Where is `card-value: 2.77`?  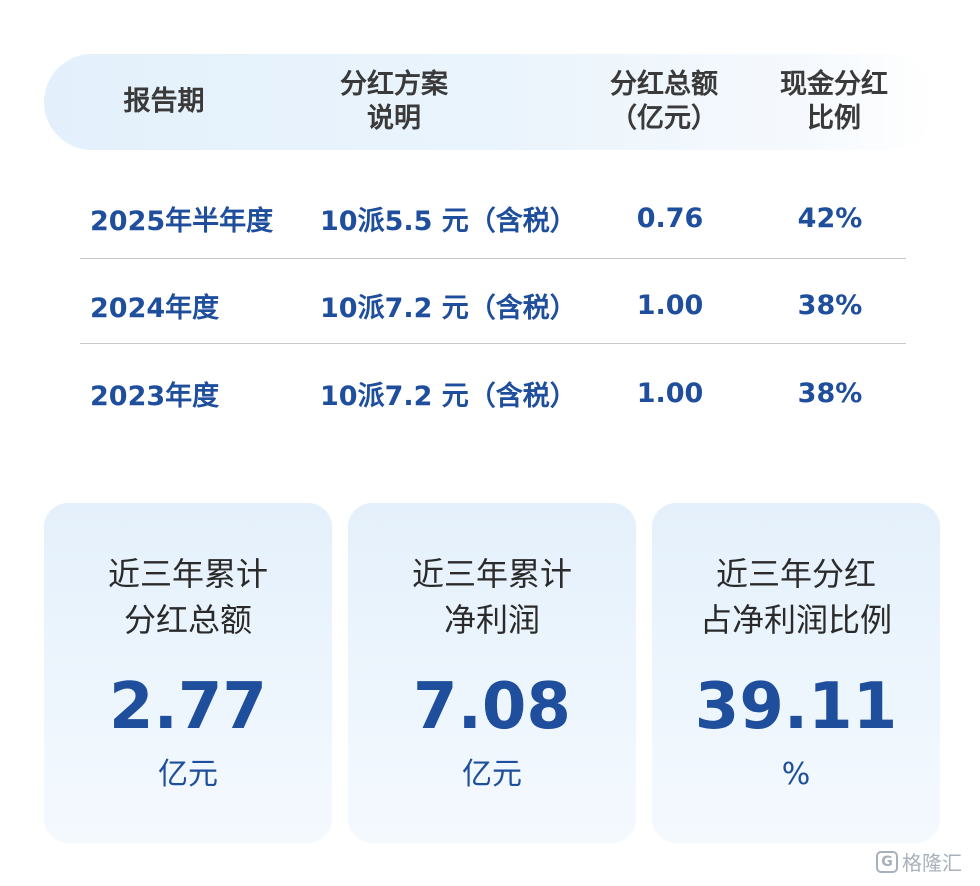 card-value: 2.77 is located at coordinates (188, 707).